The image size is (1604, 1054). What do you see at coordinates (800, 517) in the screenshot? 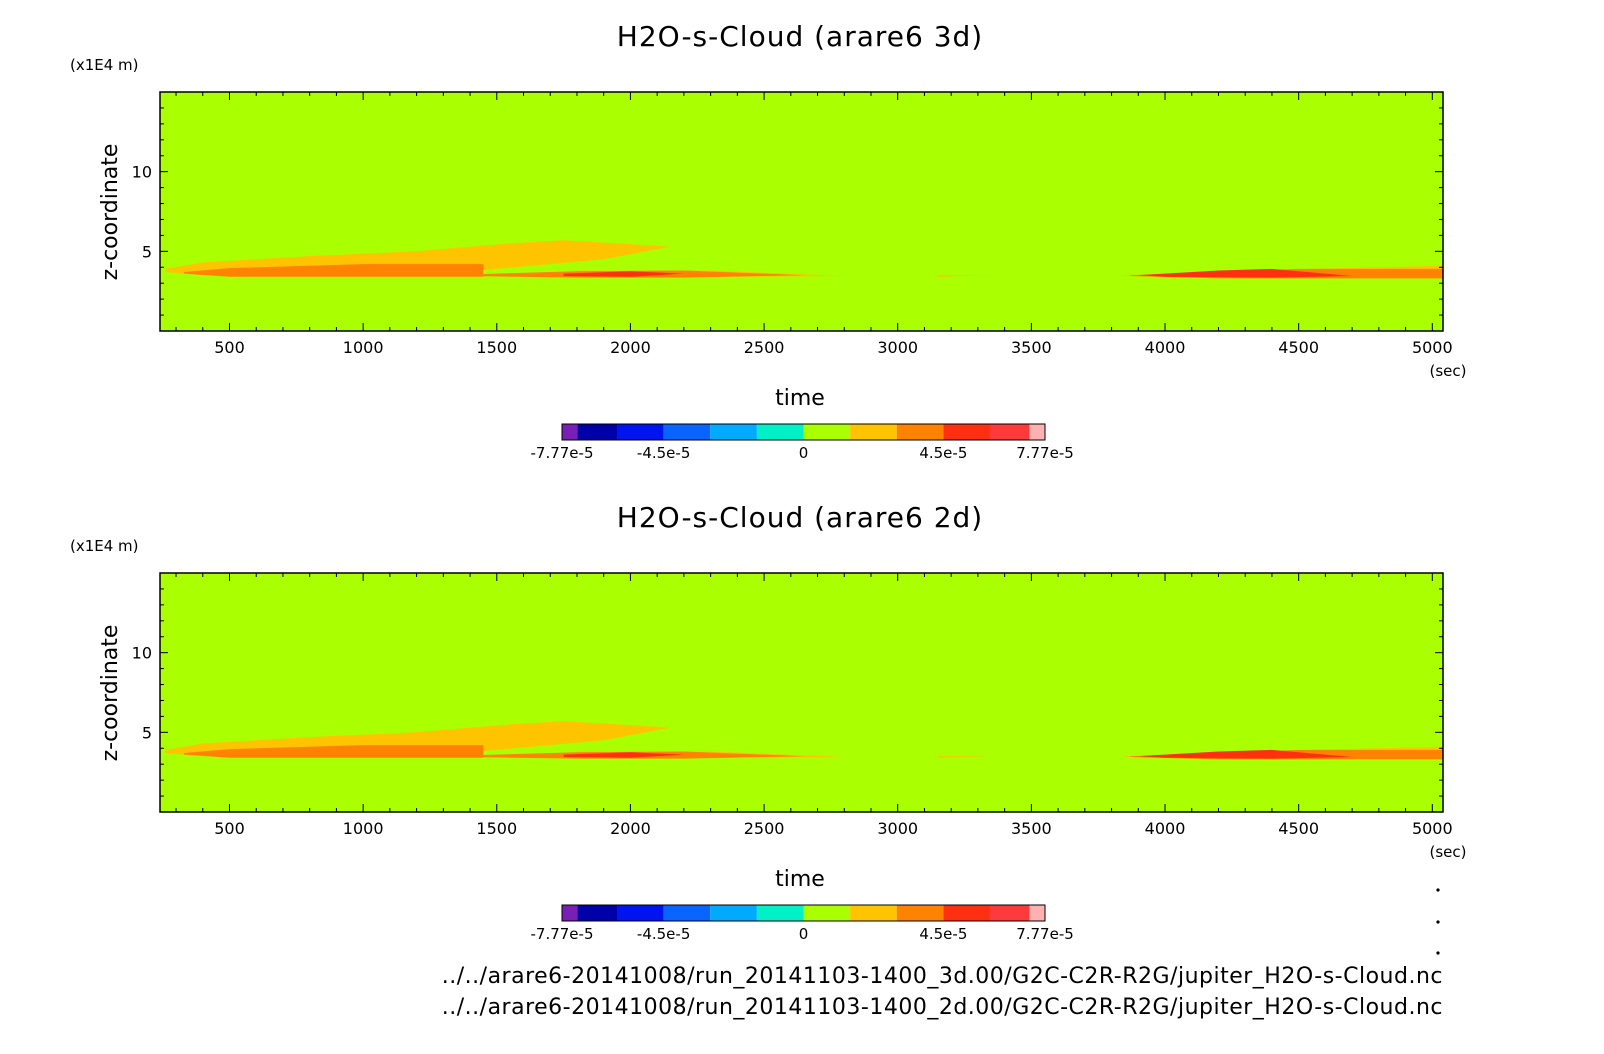
I see `chart-title: H2O-s-Cloud (arare6 2d)` at bounding box center [800, 517].